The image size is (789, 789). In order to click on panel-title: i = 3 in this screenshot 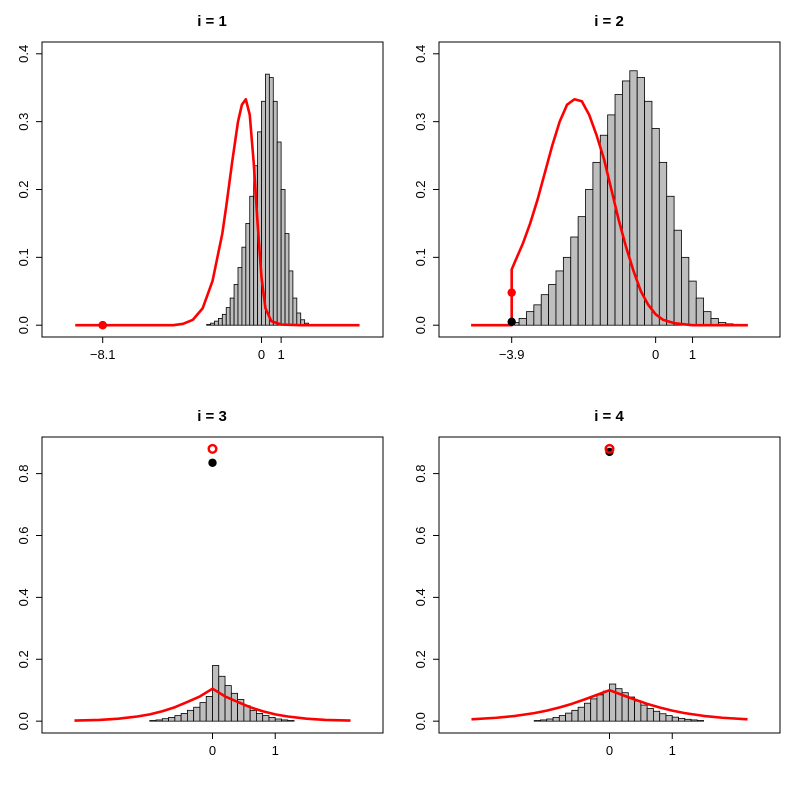, I will do `click(212, 416)`.